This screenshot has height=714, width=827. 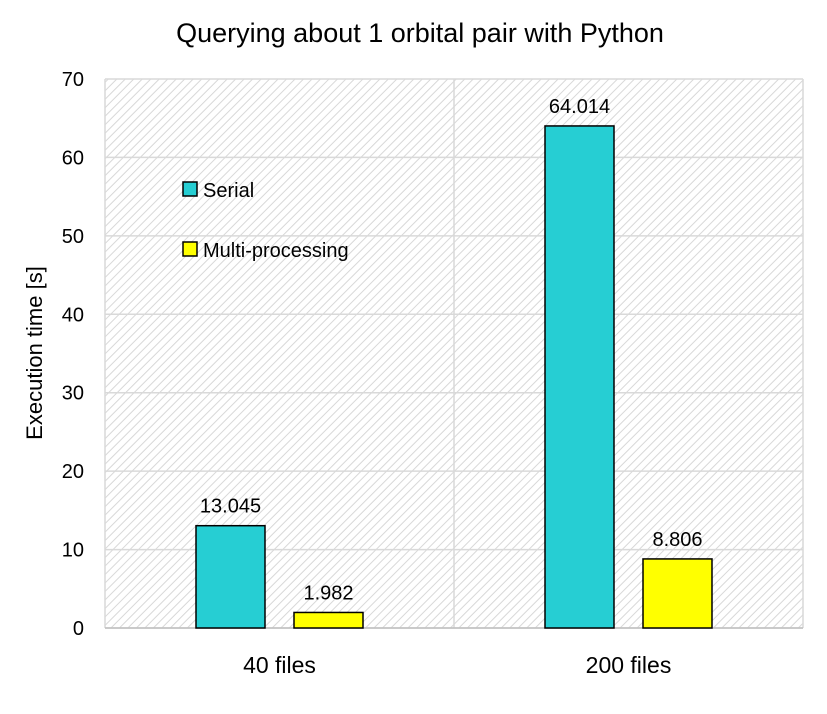 What do you see at coordinates (73, 354) in the screenshot?
I see `y-axis-ticks: 0 10 20 30 40 50 60 70` at bounding box center [73, 354].